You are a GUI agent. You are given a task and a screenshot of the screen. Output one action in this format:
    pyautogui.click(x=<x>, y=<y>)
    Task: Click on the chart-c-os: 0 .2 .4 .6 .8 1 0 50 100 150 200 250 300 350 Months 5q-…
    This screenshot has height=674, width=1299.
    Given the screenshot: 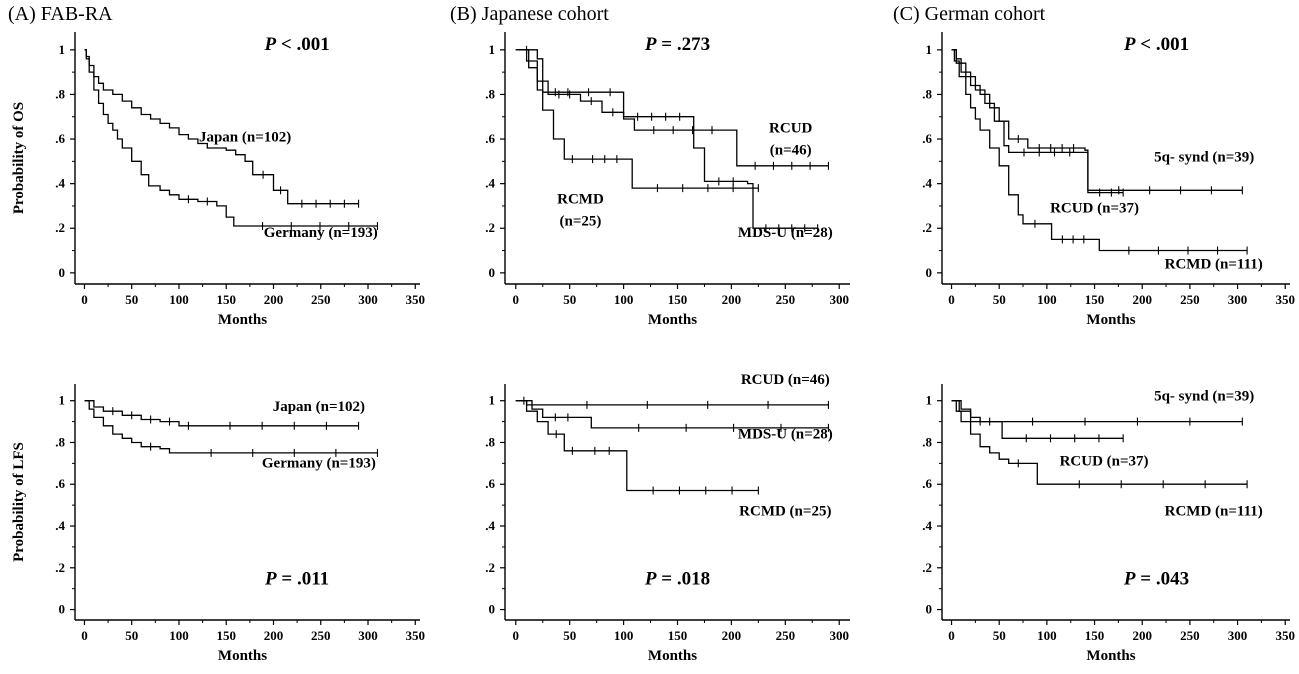 What is the action you would take?
    pyautogui.click(x=1108, y=180)
    